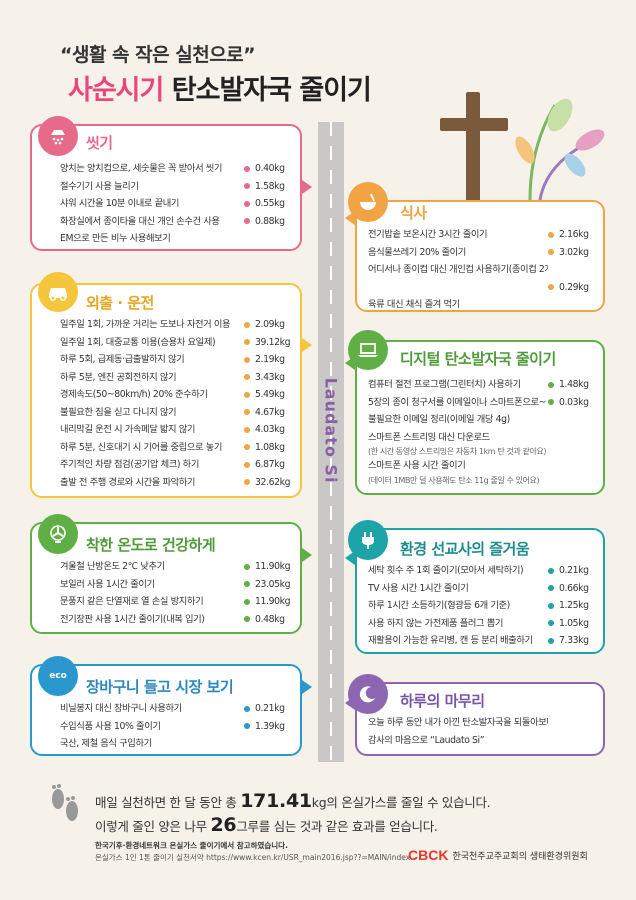 The height and width of the screenshot is (900, 636). Describe the element at coordinates (480, 719) in the screenshot. I see `section-finish` at that location.